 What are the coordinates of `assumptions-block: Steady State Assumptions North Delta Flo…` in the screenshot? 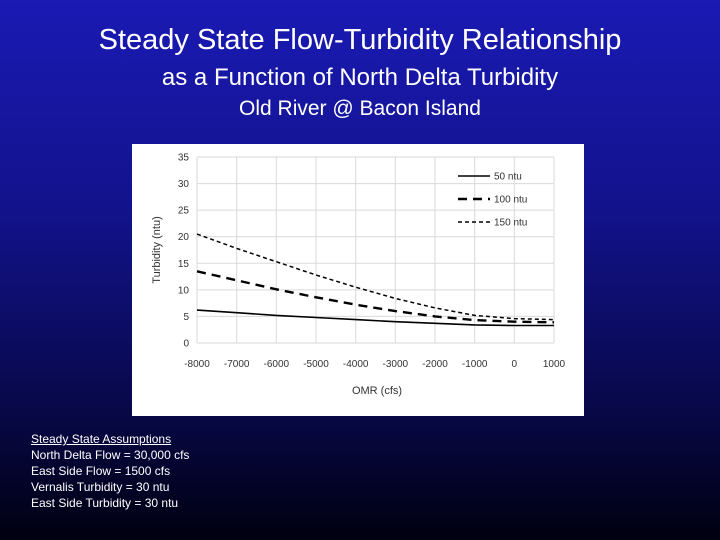 It's located at (110, 471).